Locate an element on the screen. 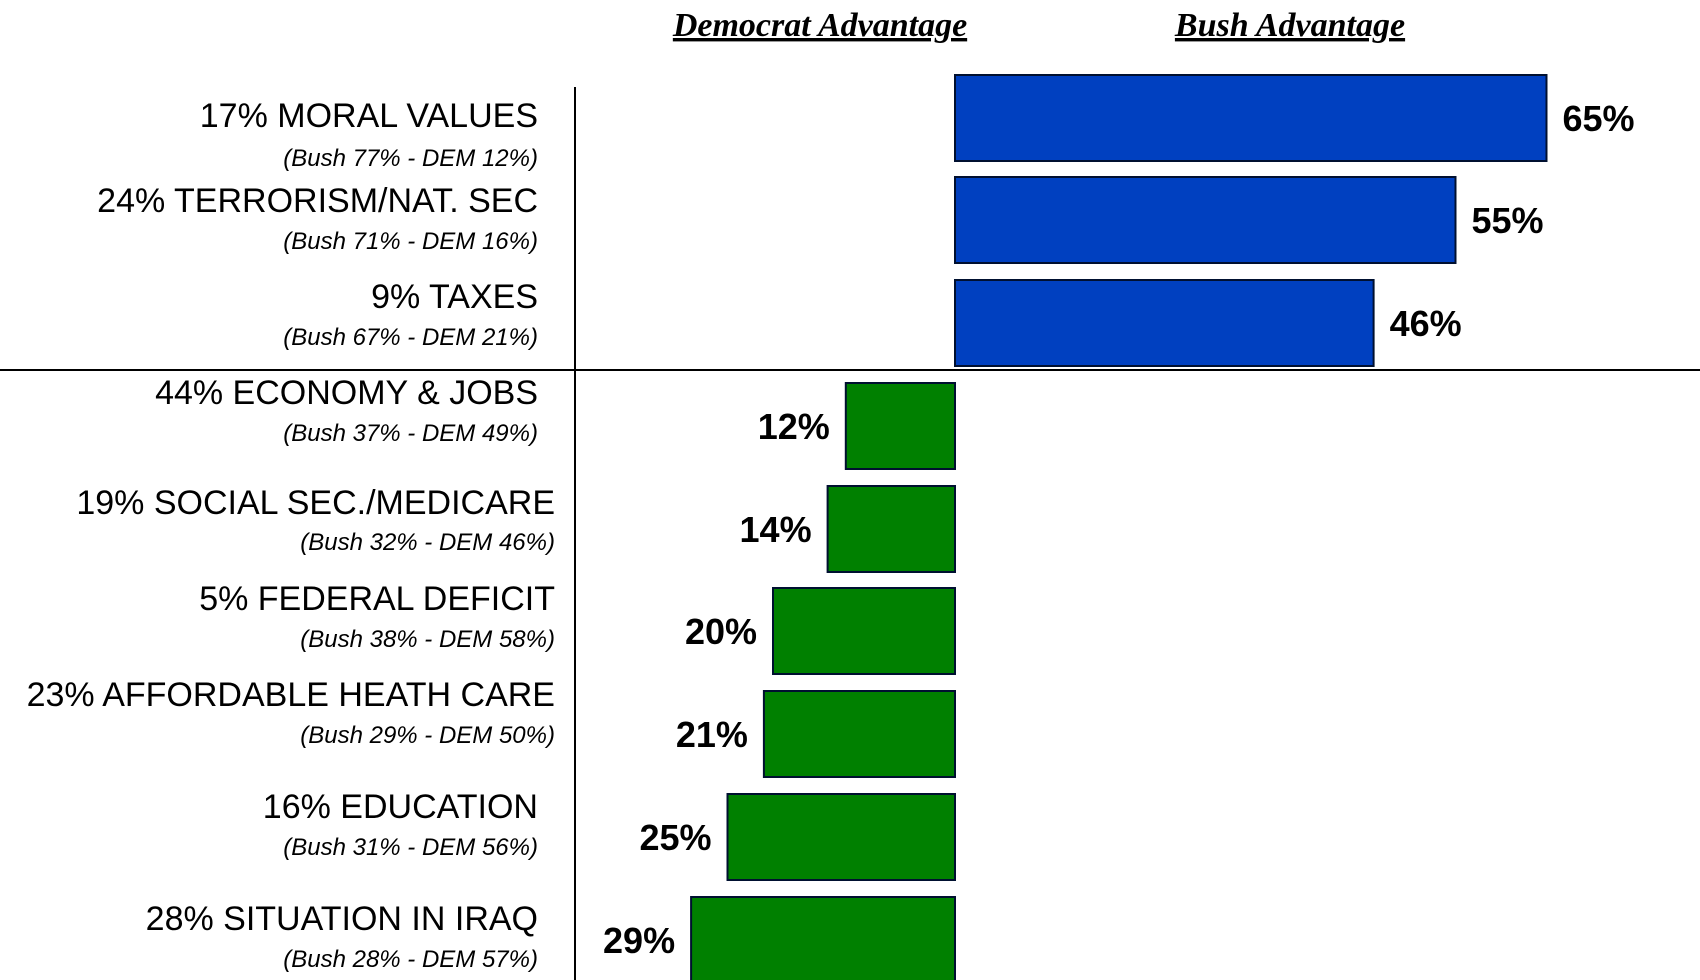 Image resolution: width=1700 pixels, height=980 pixels. category-label: 16% EDUCATION is located at coordinates (400, 807).